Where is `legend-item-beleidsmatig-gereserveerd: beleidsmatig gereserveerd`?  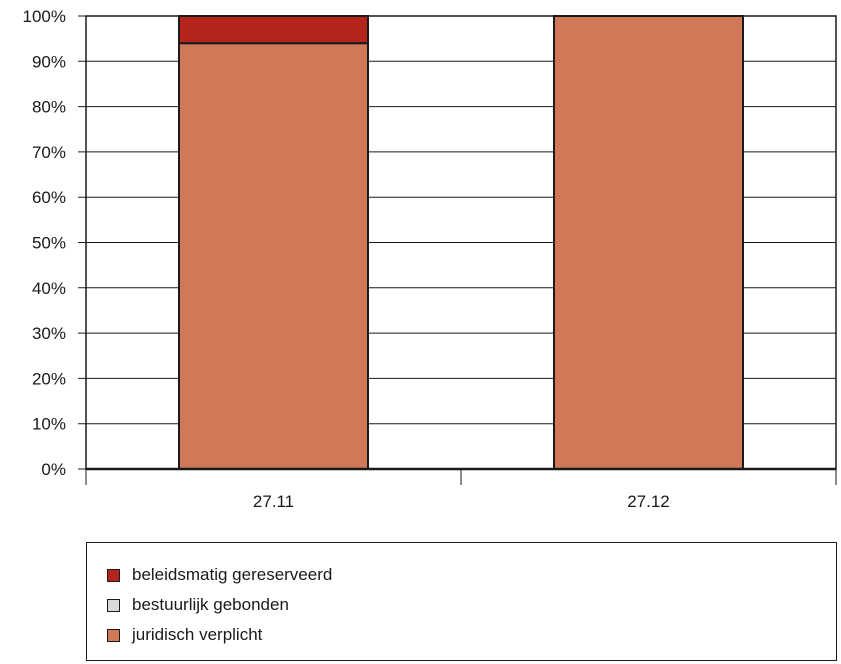
legend-item-beleidsmatig-gereserveerd: beleidsmatig gereserveerd is located at coordinates (219, 575).